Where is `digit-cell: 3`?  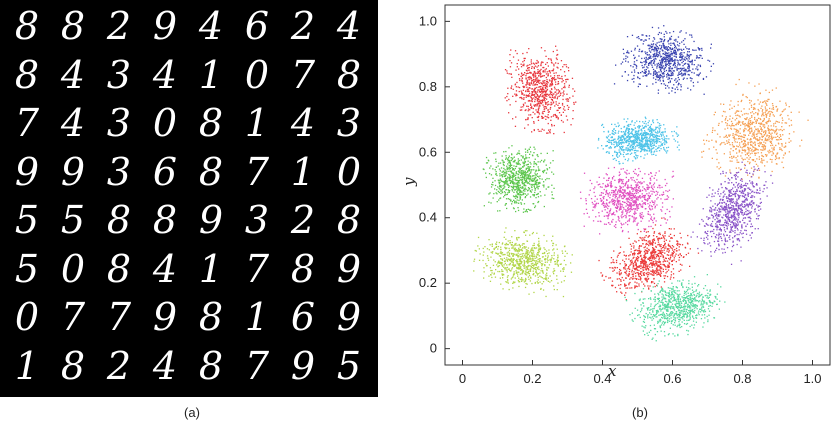
digit-cell: 3 is located at coordinates (349, 123).